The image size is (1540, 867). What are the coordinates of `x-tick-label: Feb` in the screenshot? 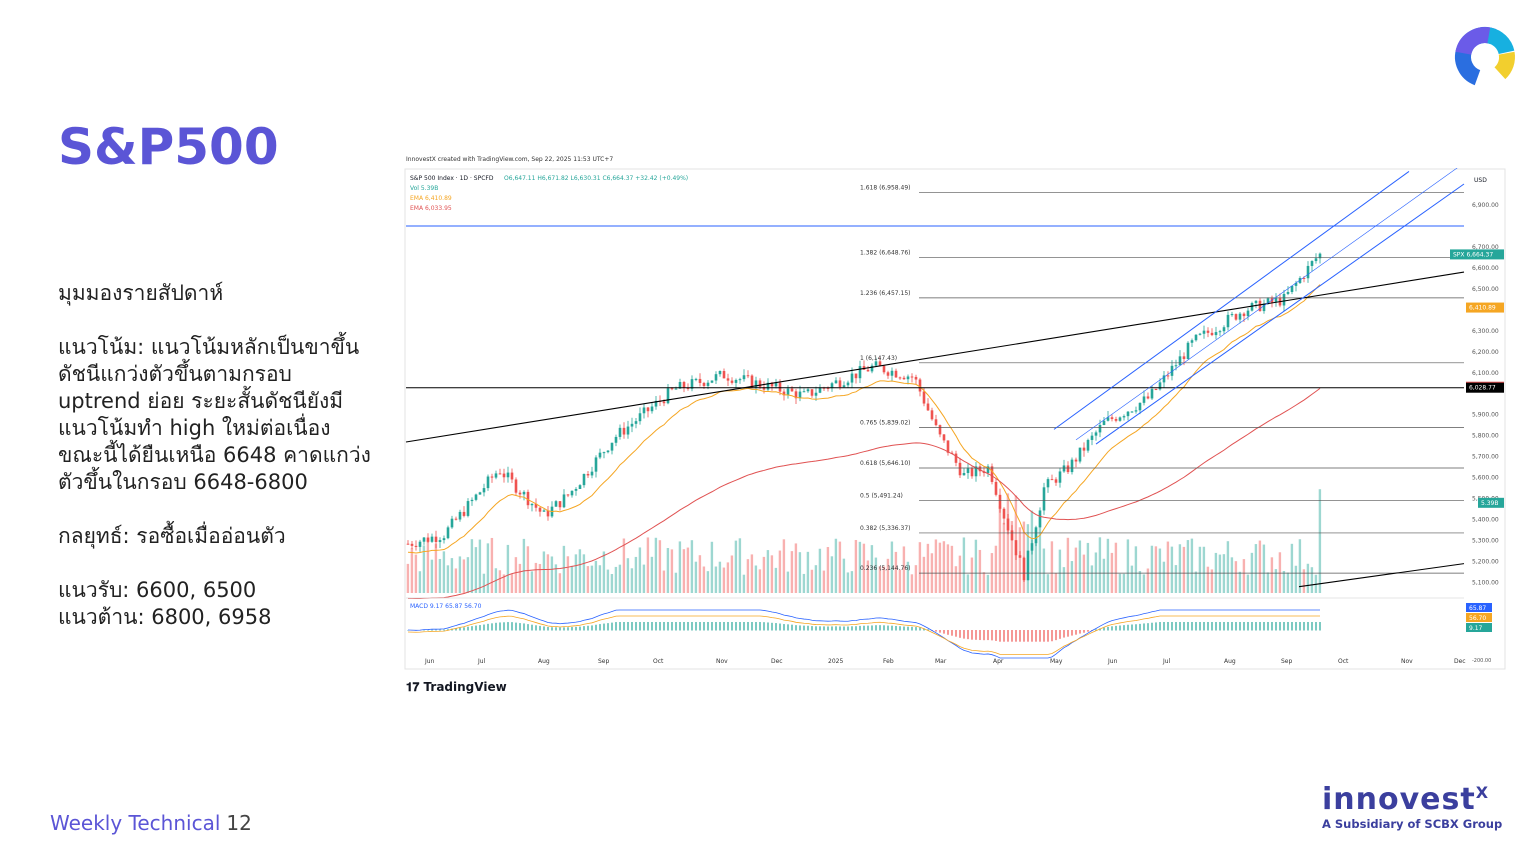 It's located at (888, 661).